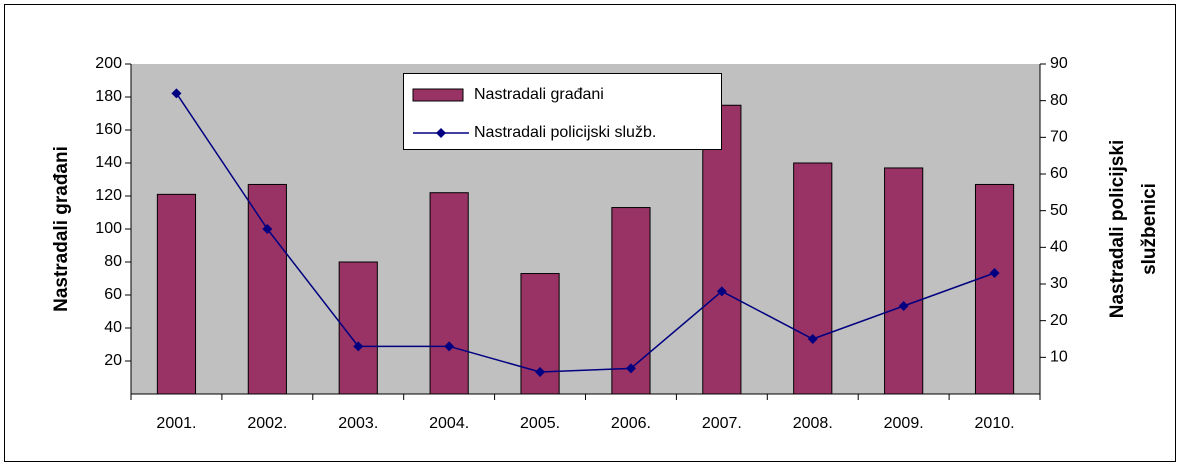  What do you see at coordinates (108, 129) in the screenshot?
I see `y-tick-label: 160` at bounding box center [108, 129].